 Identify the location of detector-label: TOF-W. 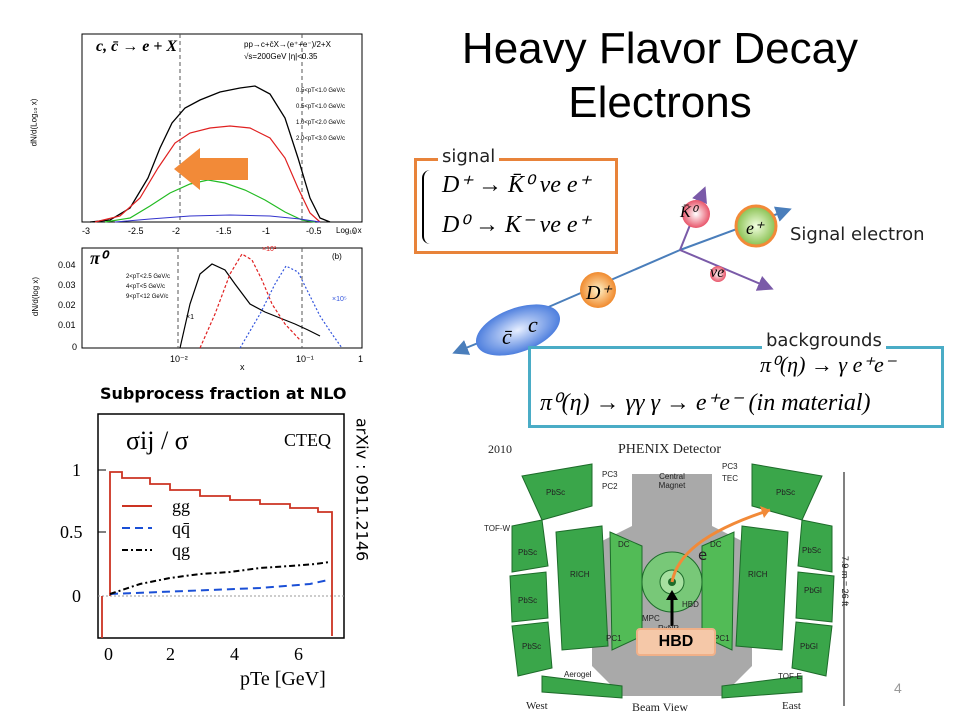
(497, 528).